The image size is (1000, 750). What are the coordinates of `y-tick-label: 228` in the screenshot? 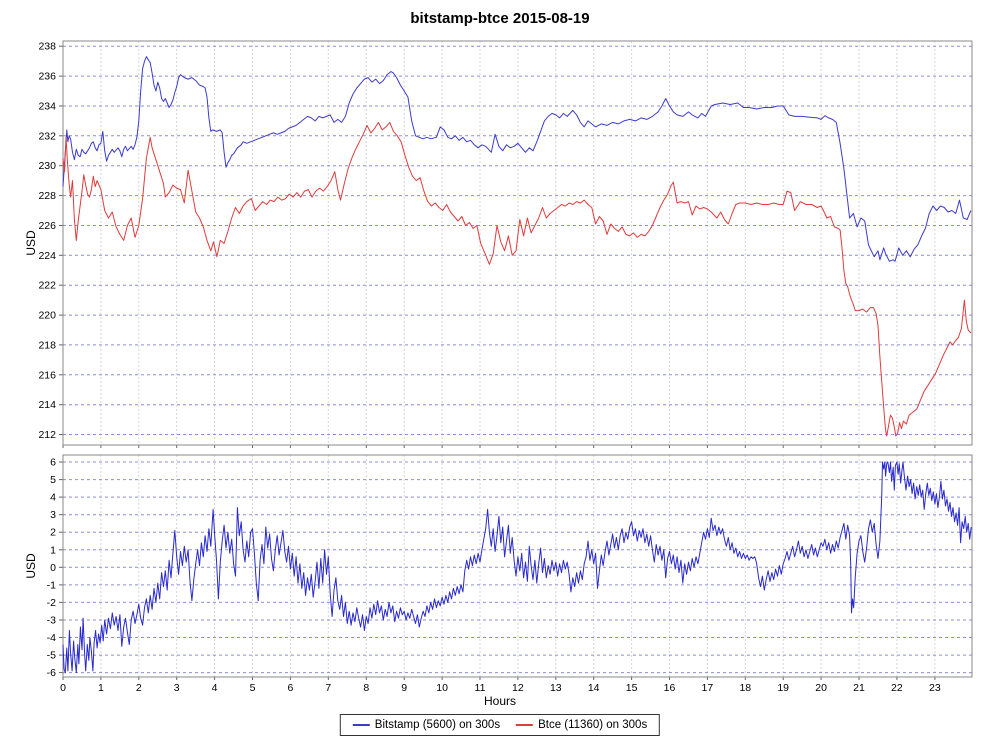 It's located at (47, 196).